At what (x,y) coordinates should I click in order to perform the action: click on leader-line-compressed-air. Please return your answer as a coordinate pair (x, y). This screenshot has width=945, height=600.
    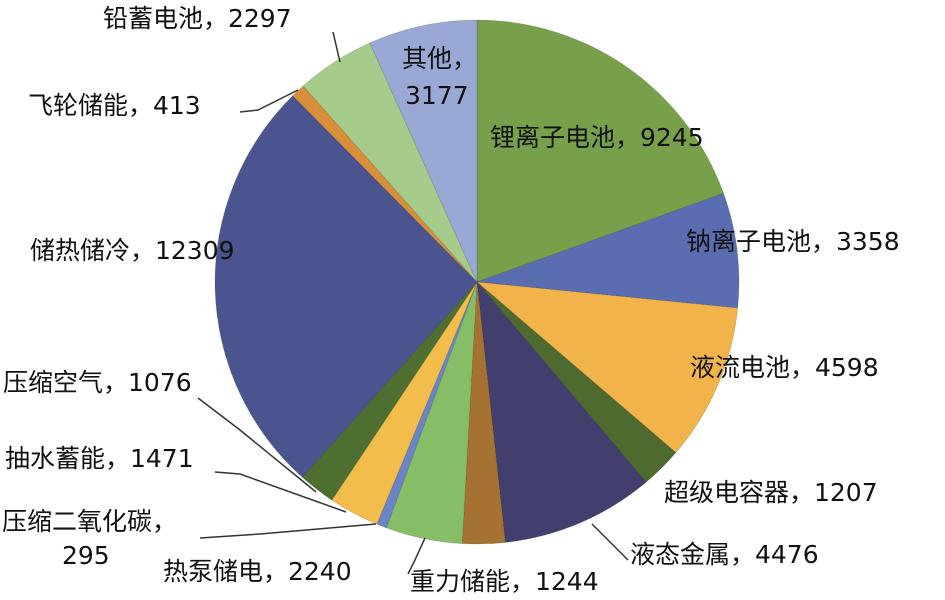
    Looking at the image, I should click on (257, 445).